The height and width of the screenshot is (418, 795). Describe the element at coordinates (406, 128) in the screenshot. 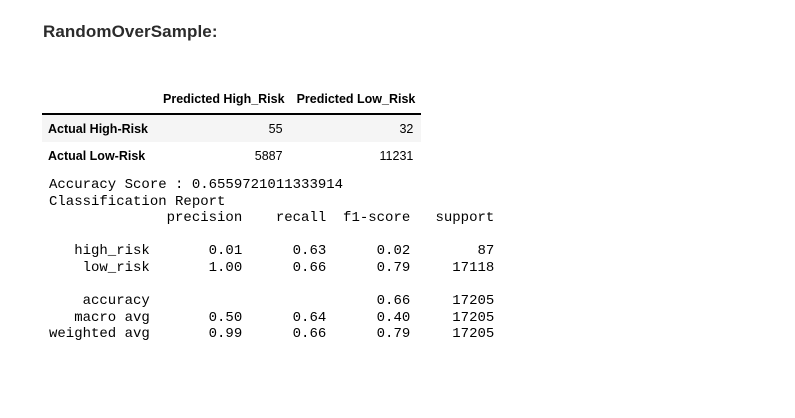

I see `cell-true-high-pred-low: 32` at that location.